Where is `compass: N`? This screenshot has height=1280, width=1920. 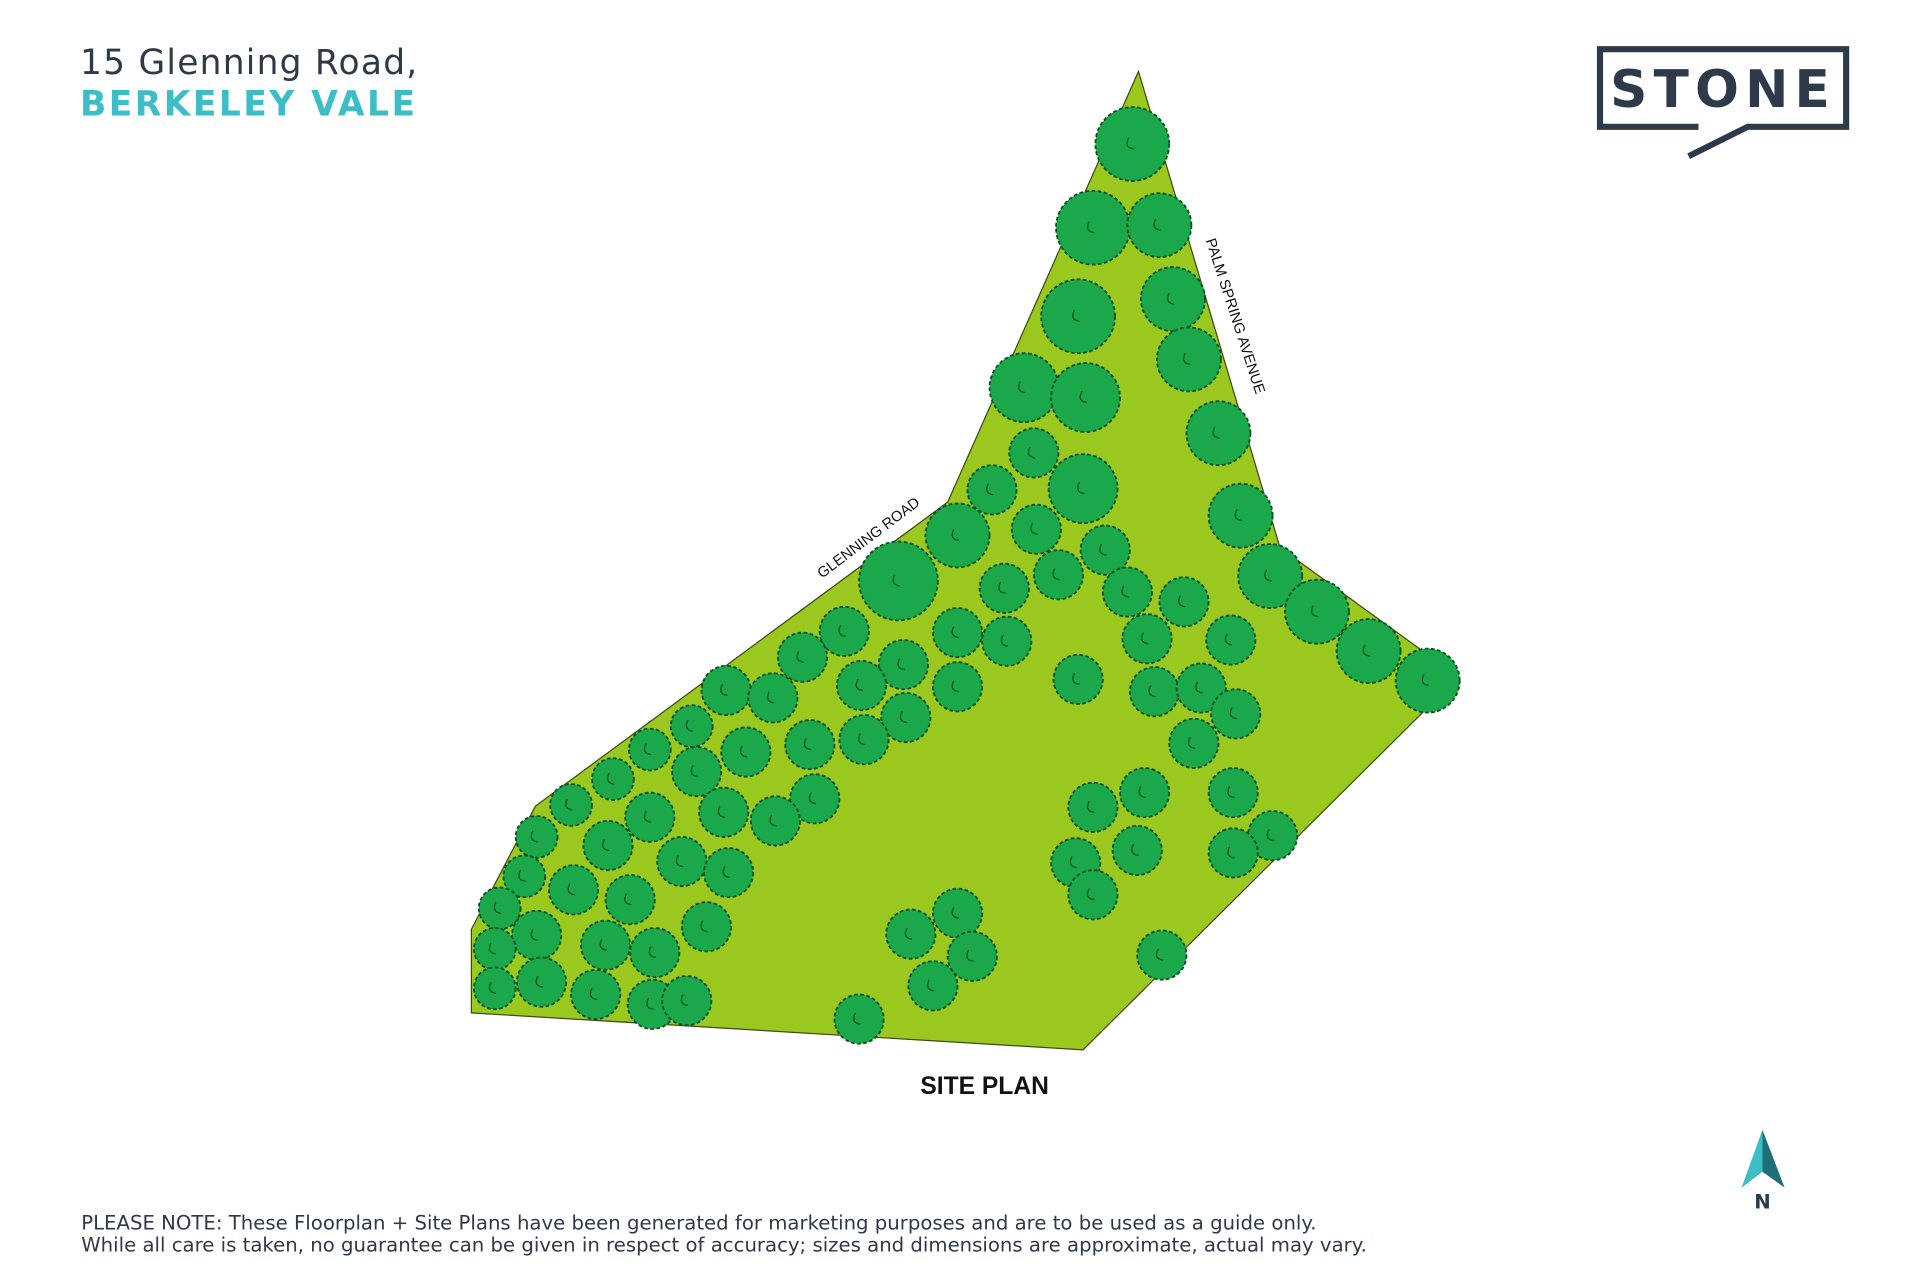 compass: N is located at coordinates (1763, 1171).